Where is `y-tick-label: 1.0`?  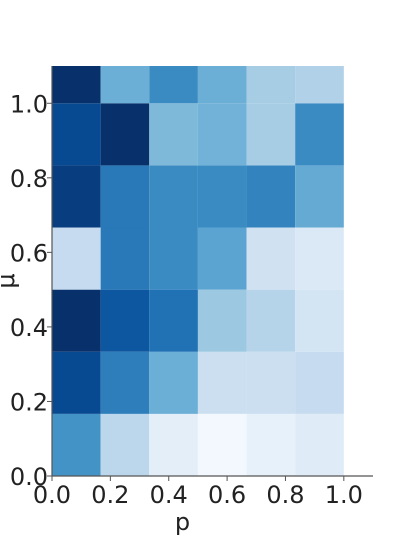 y-tick-label: 1.0 is located at coordinates (29, 104).